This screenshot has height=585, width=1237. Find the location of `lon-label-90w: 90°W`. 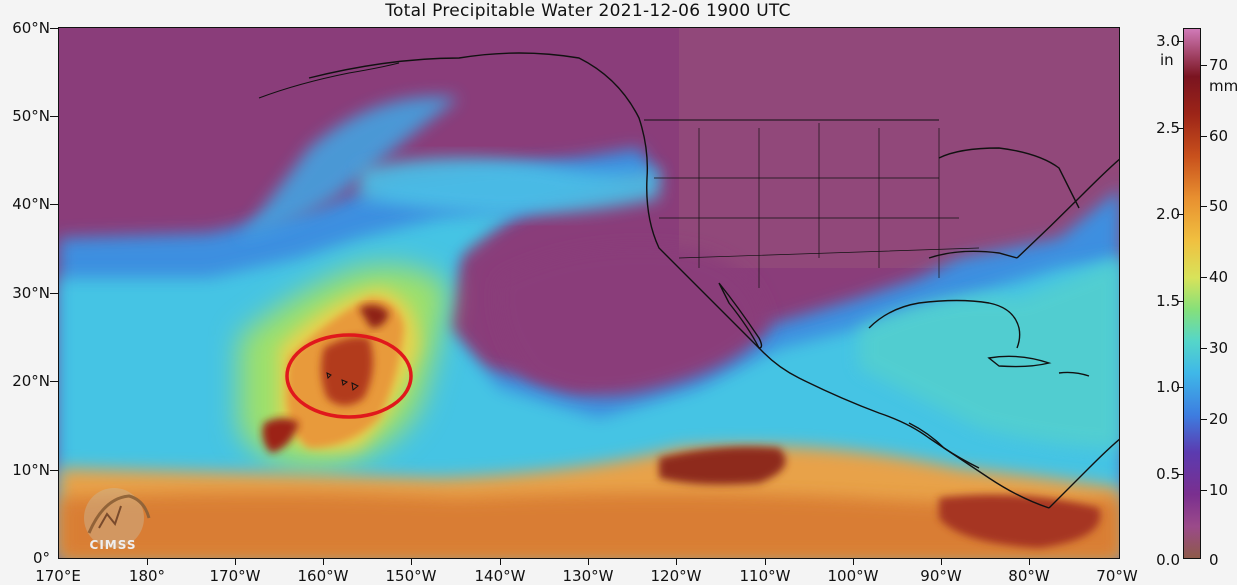

lon-label-90w: 90°W is located at coordinates (941, 576).